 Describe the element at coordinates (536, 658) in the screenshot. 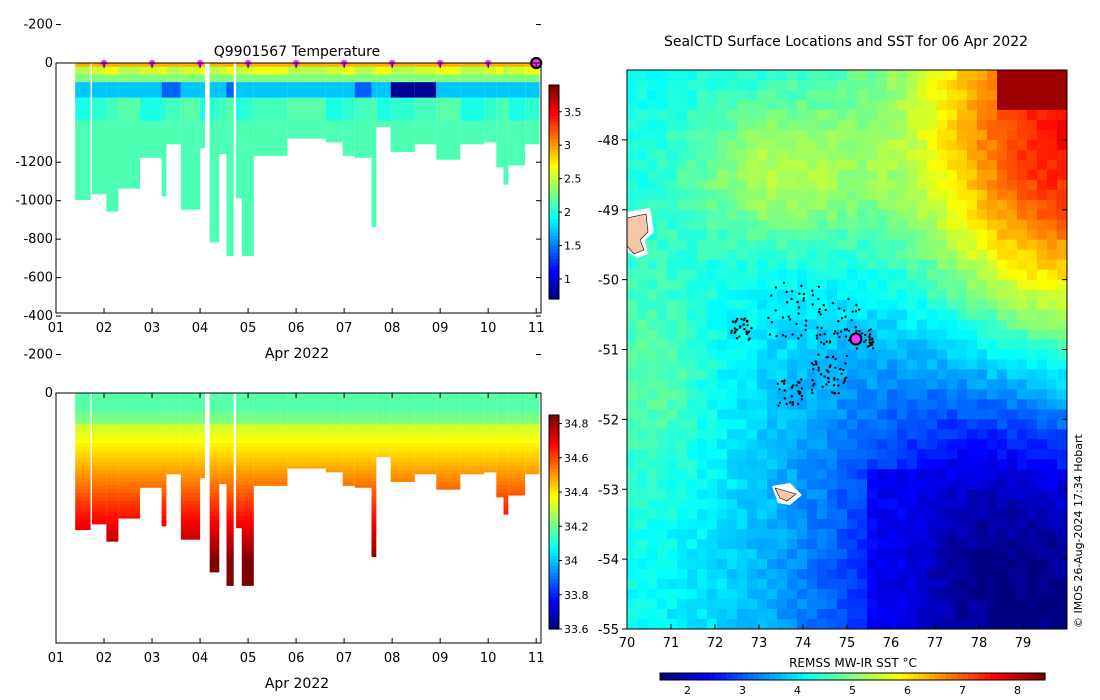

I see `x-tick-label: 11` at that location.